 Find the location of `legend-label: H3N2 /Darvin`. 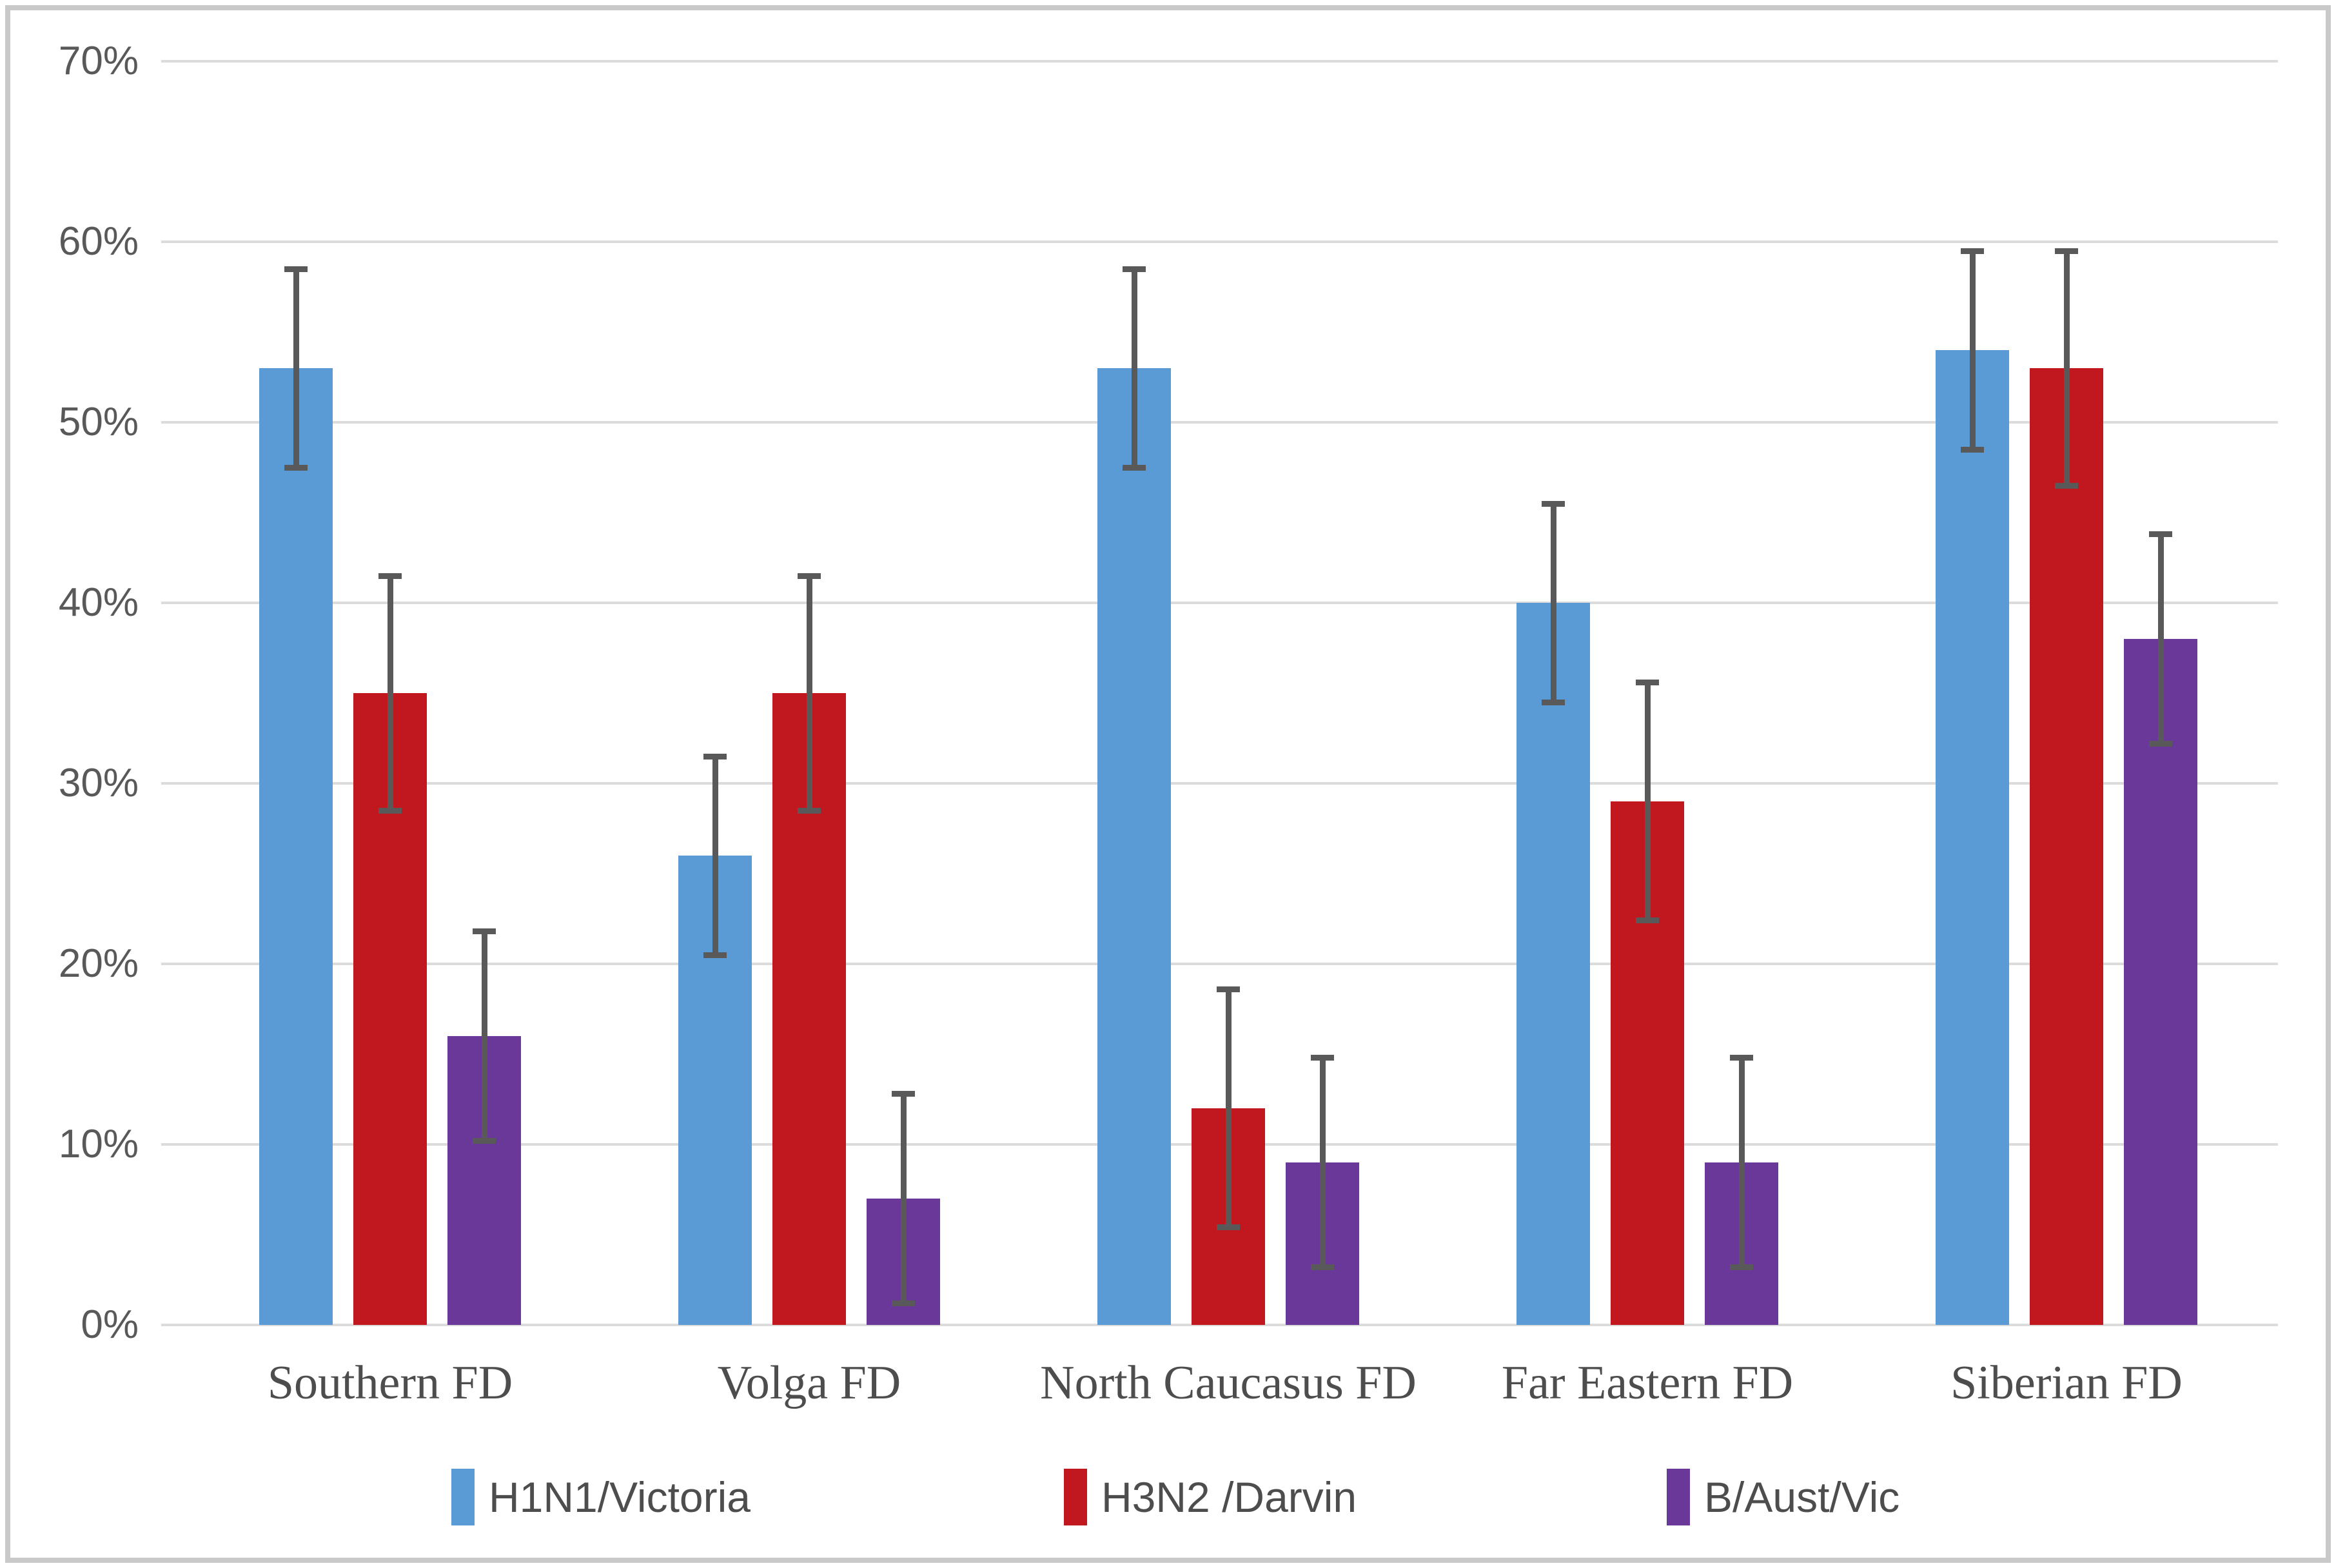

legend-label: H3N2 /Darvin is located at coordinates (1229, 1497).